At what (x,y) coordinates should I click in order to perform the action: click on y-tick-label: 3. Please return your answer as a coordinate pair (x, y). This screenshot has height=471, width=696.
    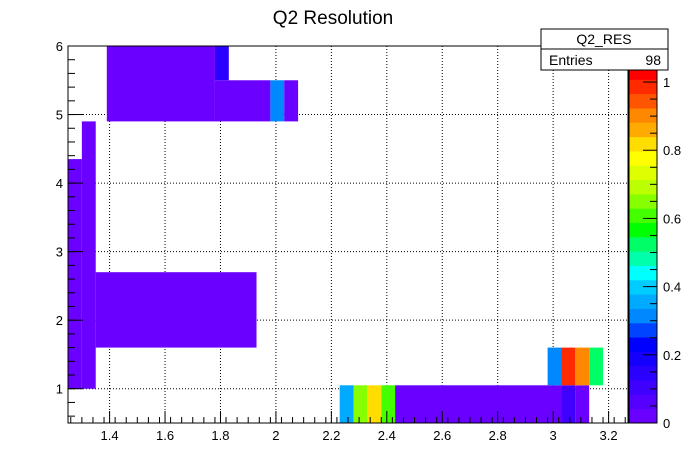
    Looking at the image, I should click on (59, 252).